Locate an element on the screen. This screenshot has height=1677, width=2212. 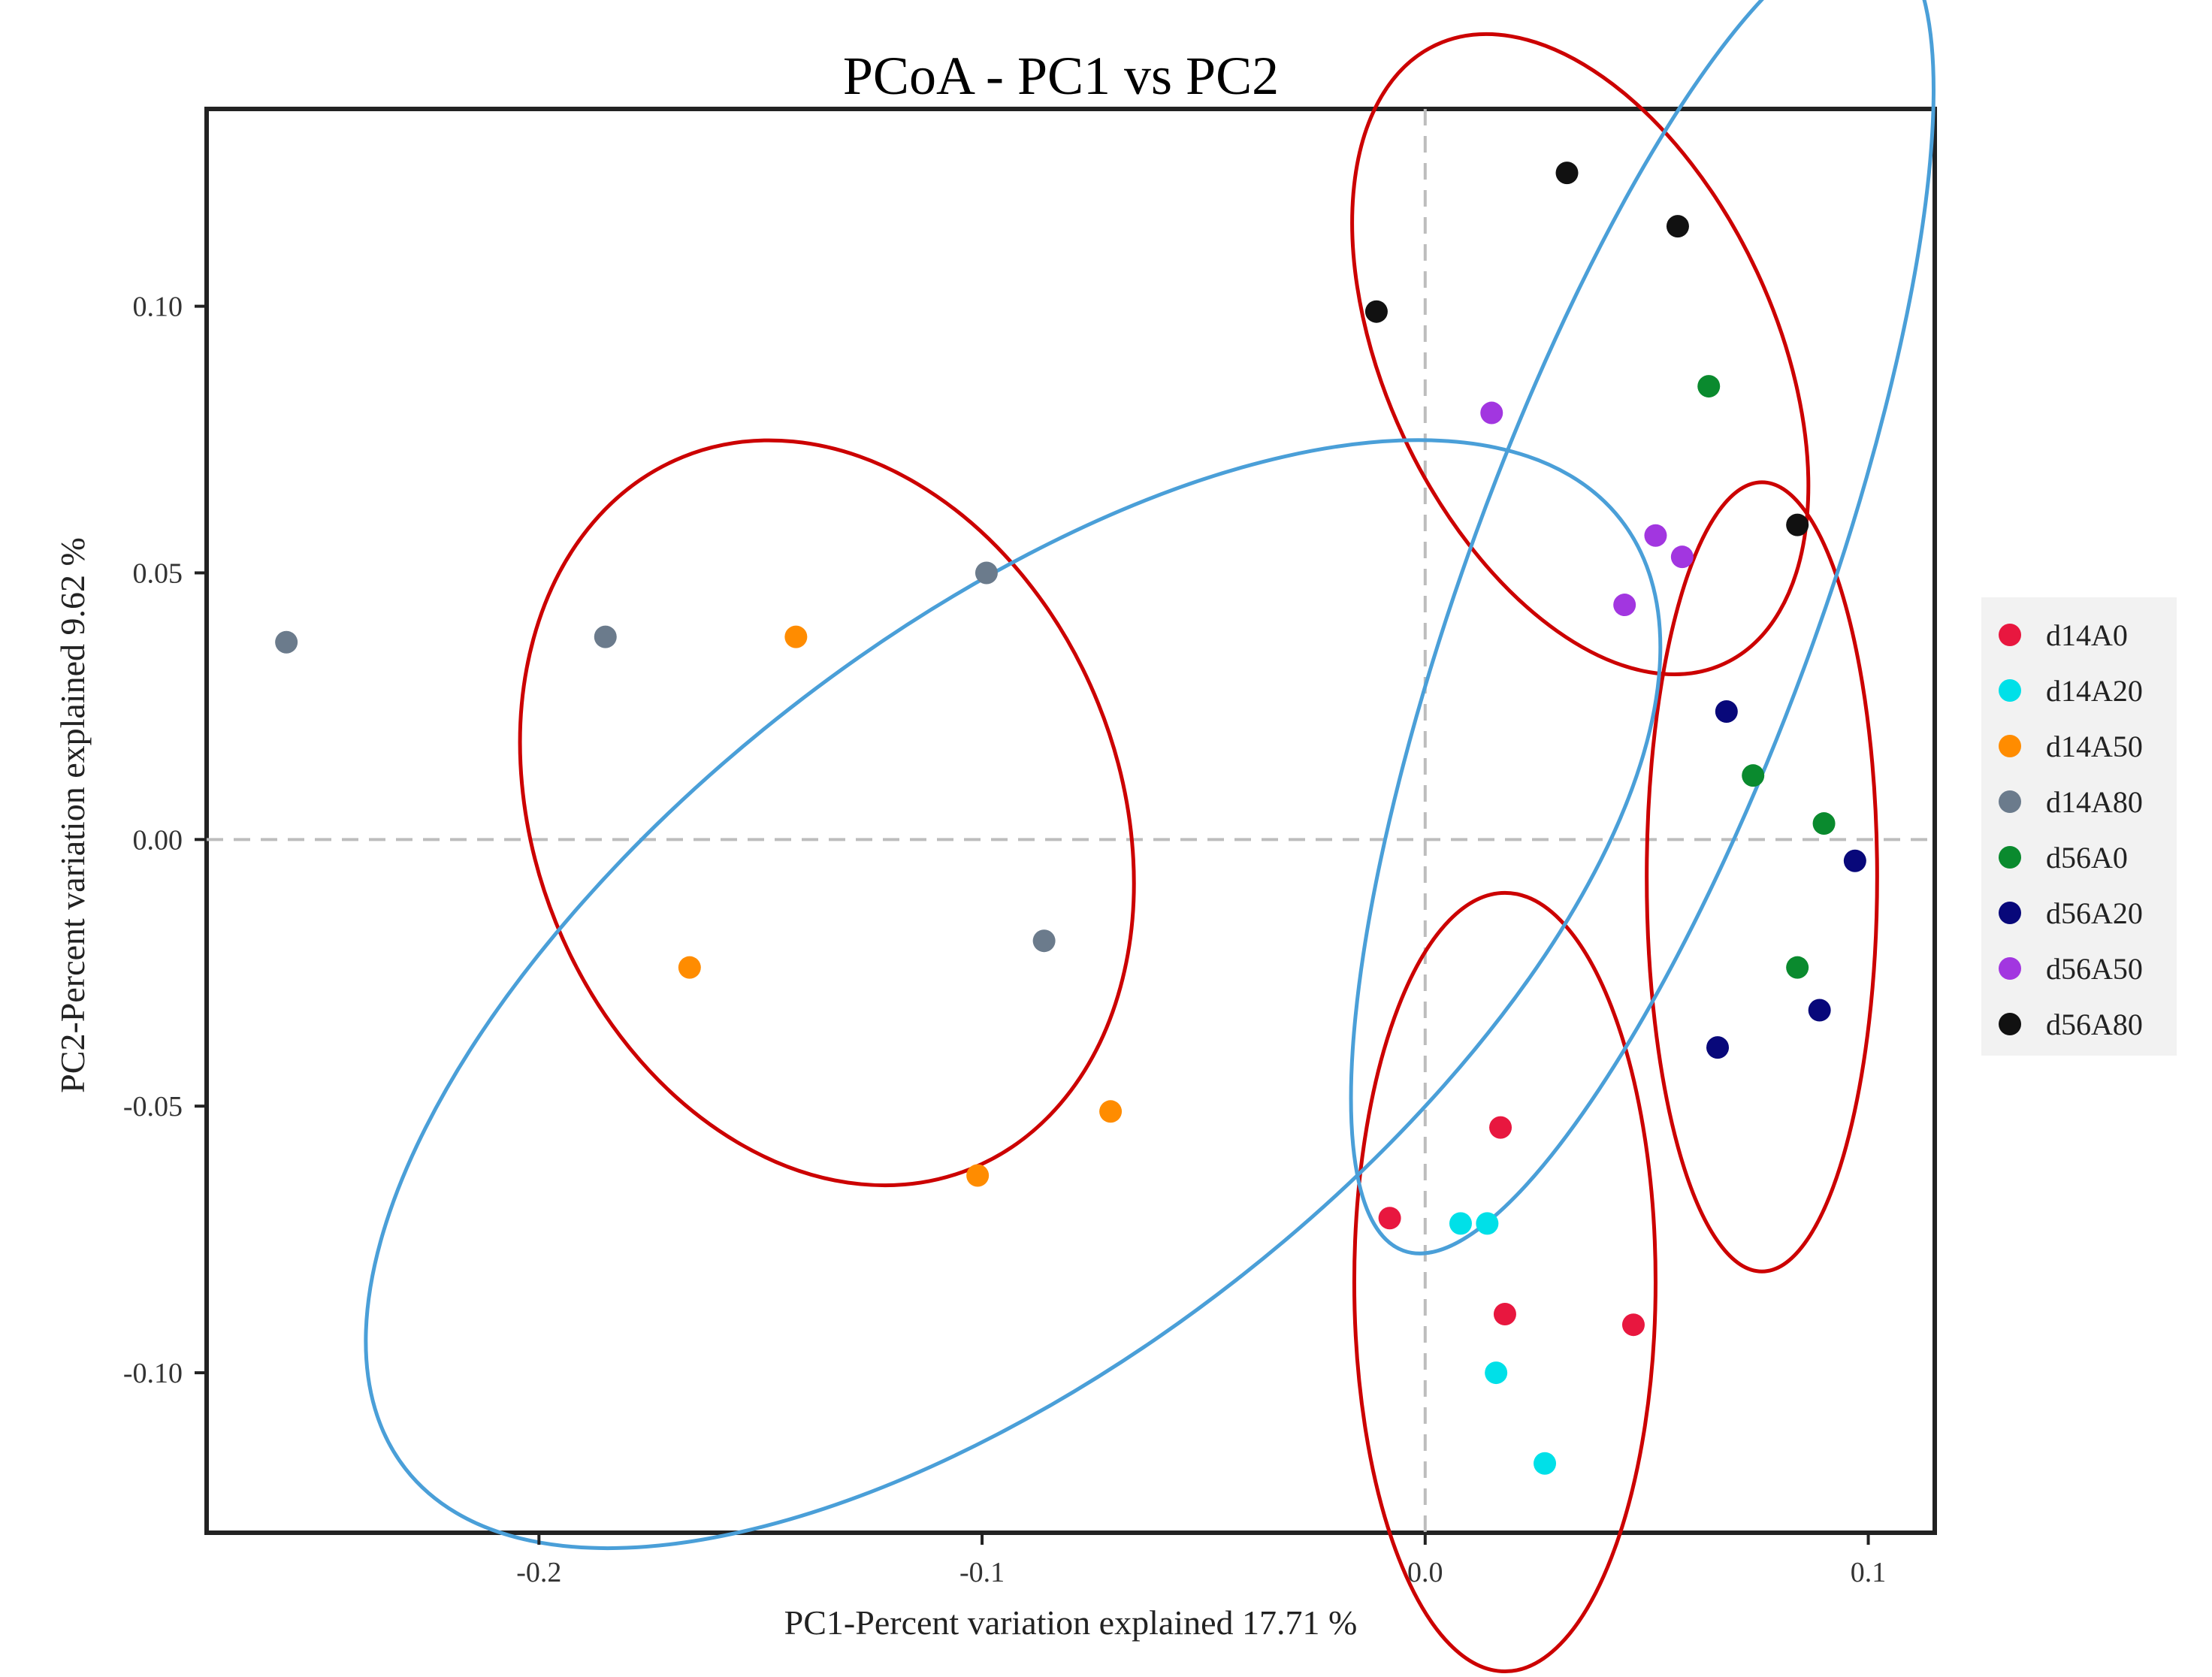
legend-label-d14A0: d14A0 is located at coordinates (2087, 635).